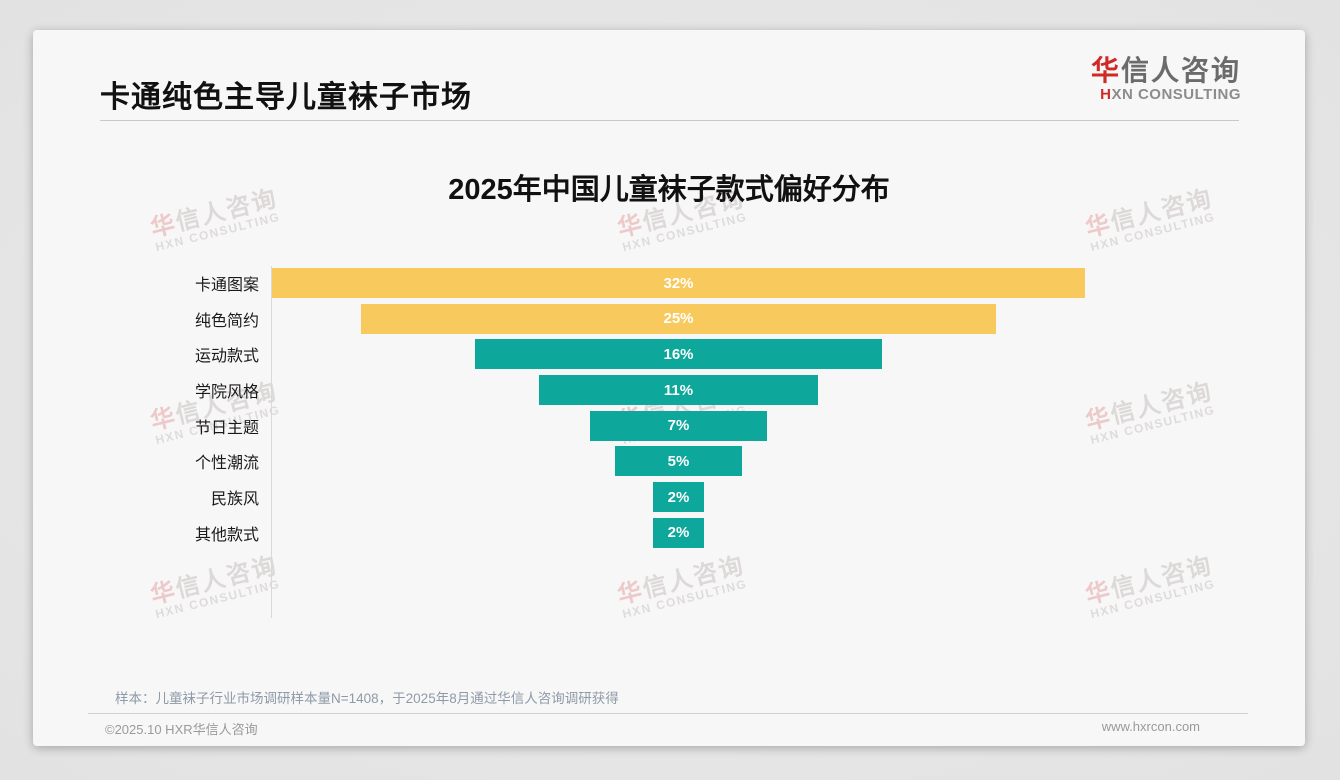  I want to click on funnel-row: 纯色简约 25%, so click(669, 318).